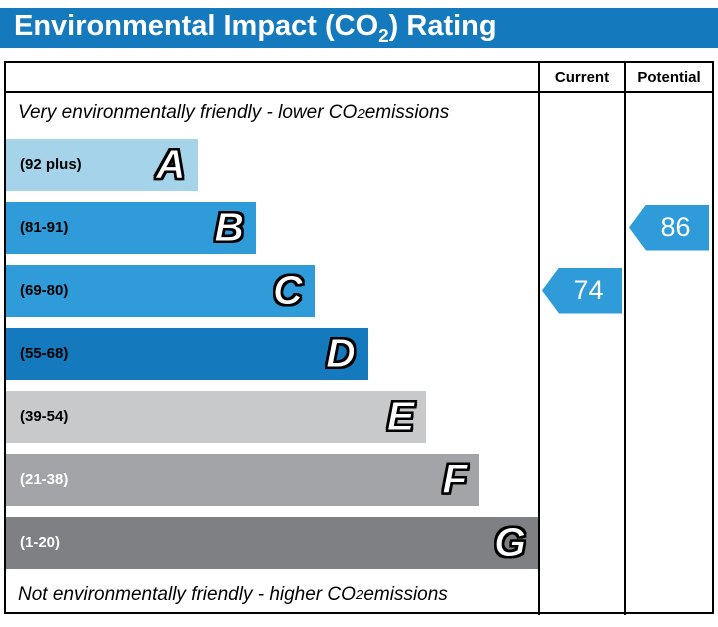 The width and height of the screenshot is (718, 627). I want to click on band-e: (39-54) E, so click(216, 416).